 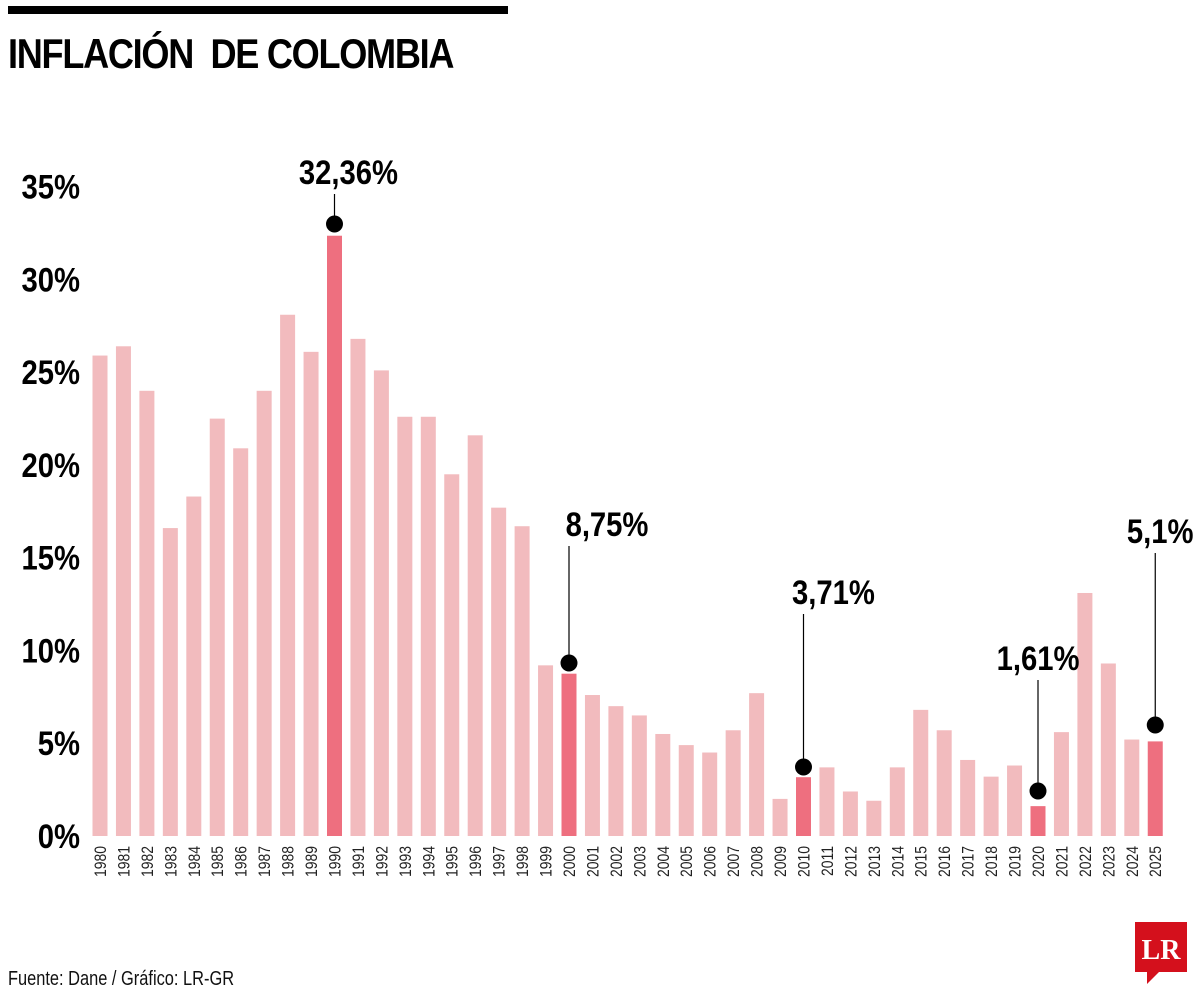 I want to click on bar-2014, so click(x=897, y=801).